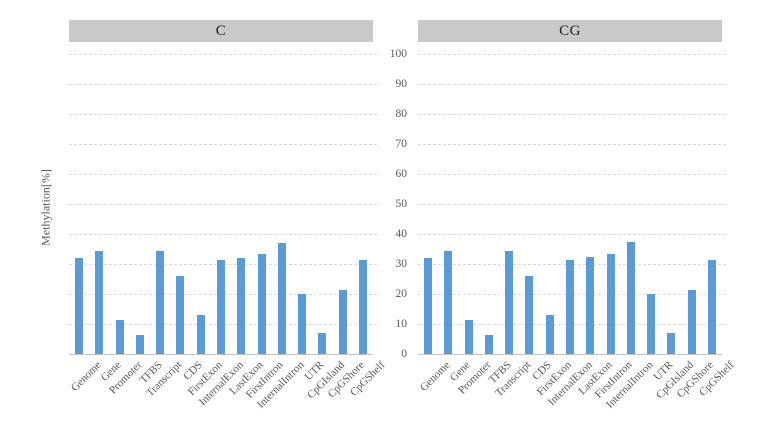 Image resolution: width=760 pixels, height=434 pixels. Describe the element at coordinates (404, 354) in the screenshot. I see `y-tick-label: 0` at that location.